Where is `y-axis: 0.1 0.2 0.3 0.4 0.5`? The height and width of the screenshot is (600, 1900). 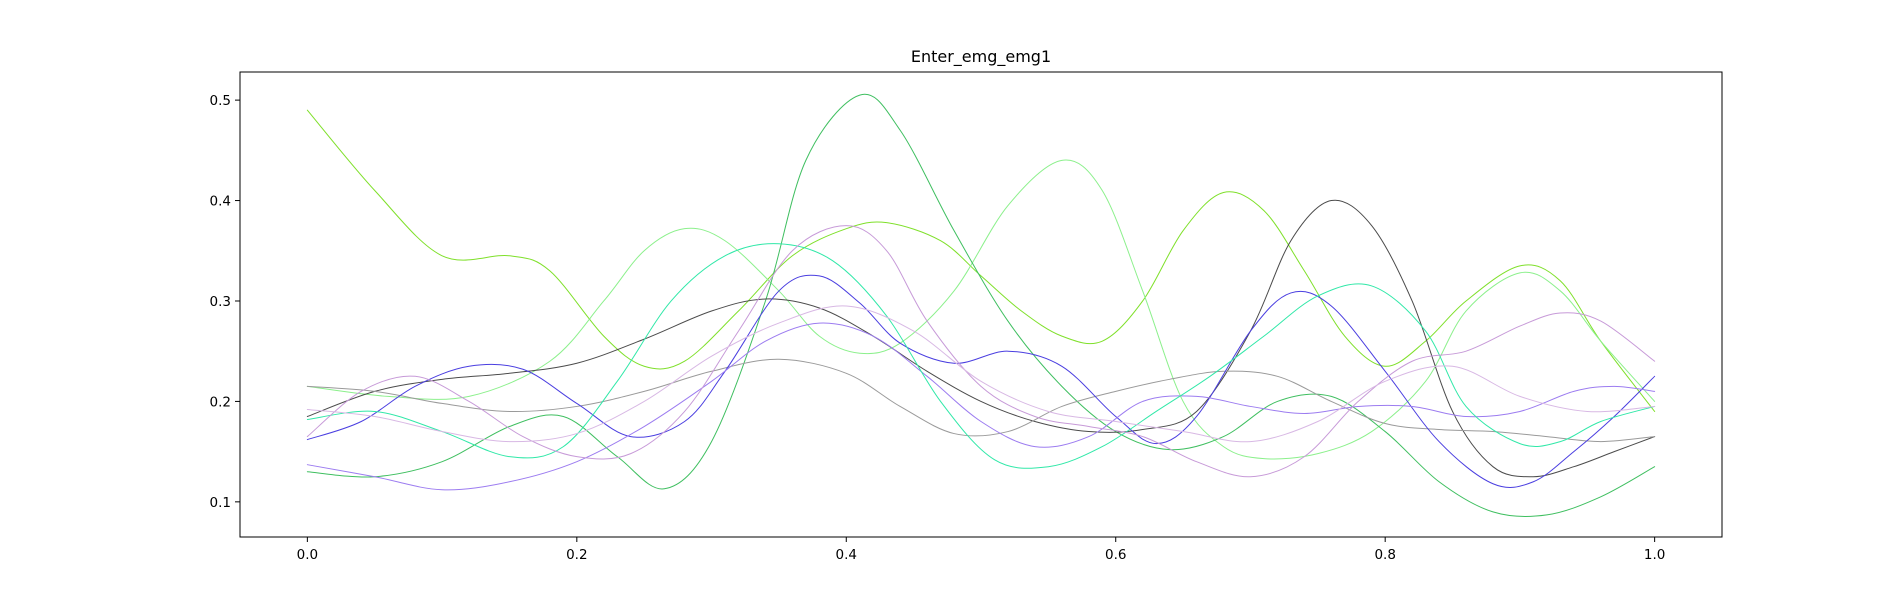 y-axis: 0.1 0.2 0.3 0.4 0.5 is located at coordinates (225, 302).